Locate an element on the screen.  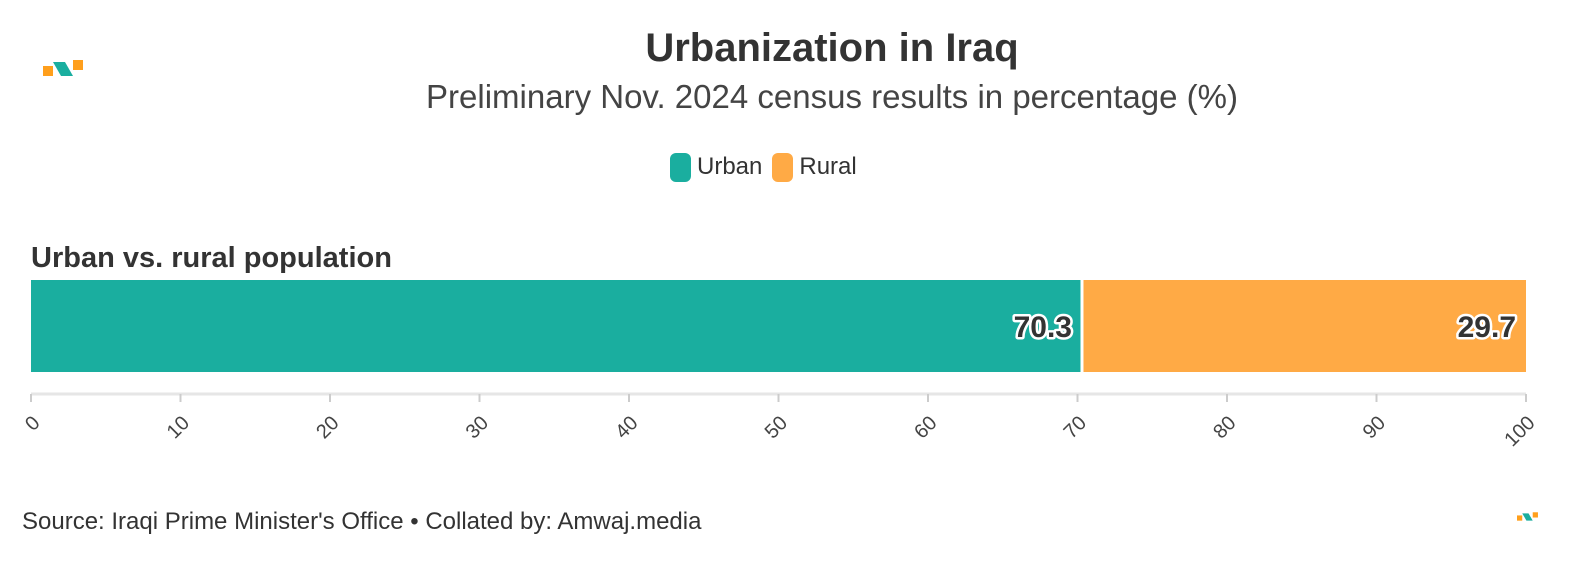
legend-label-urban: Urban is located at coordinates (730, 166).